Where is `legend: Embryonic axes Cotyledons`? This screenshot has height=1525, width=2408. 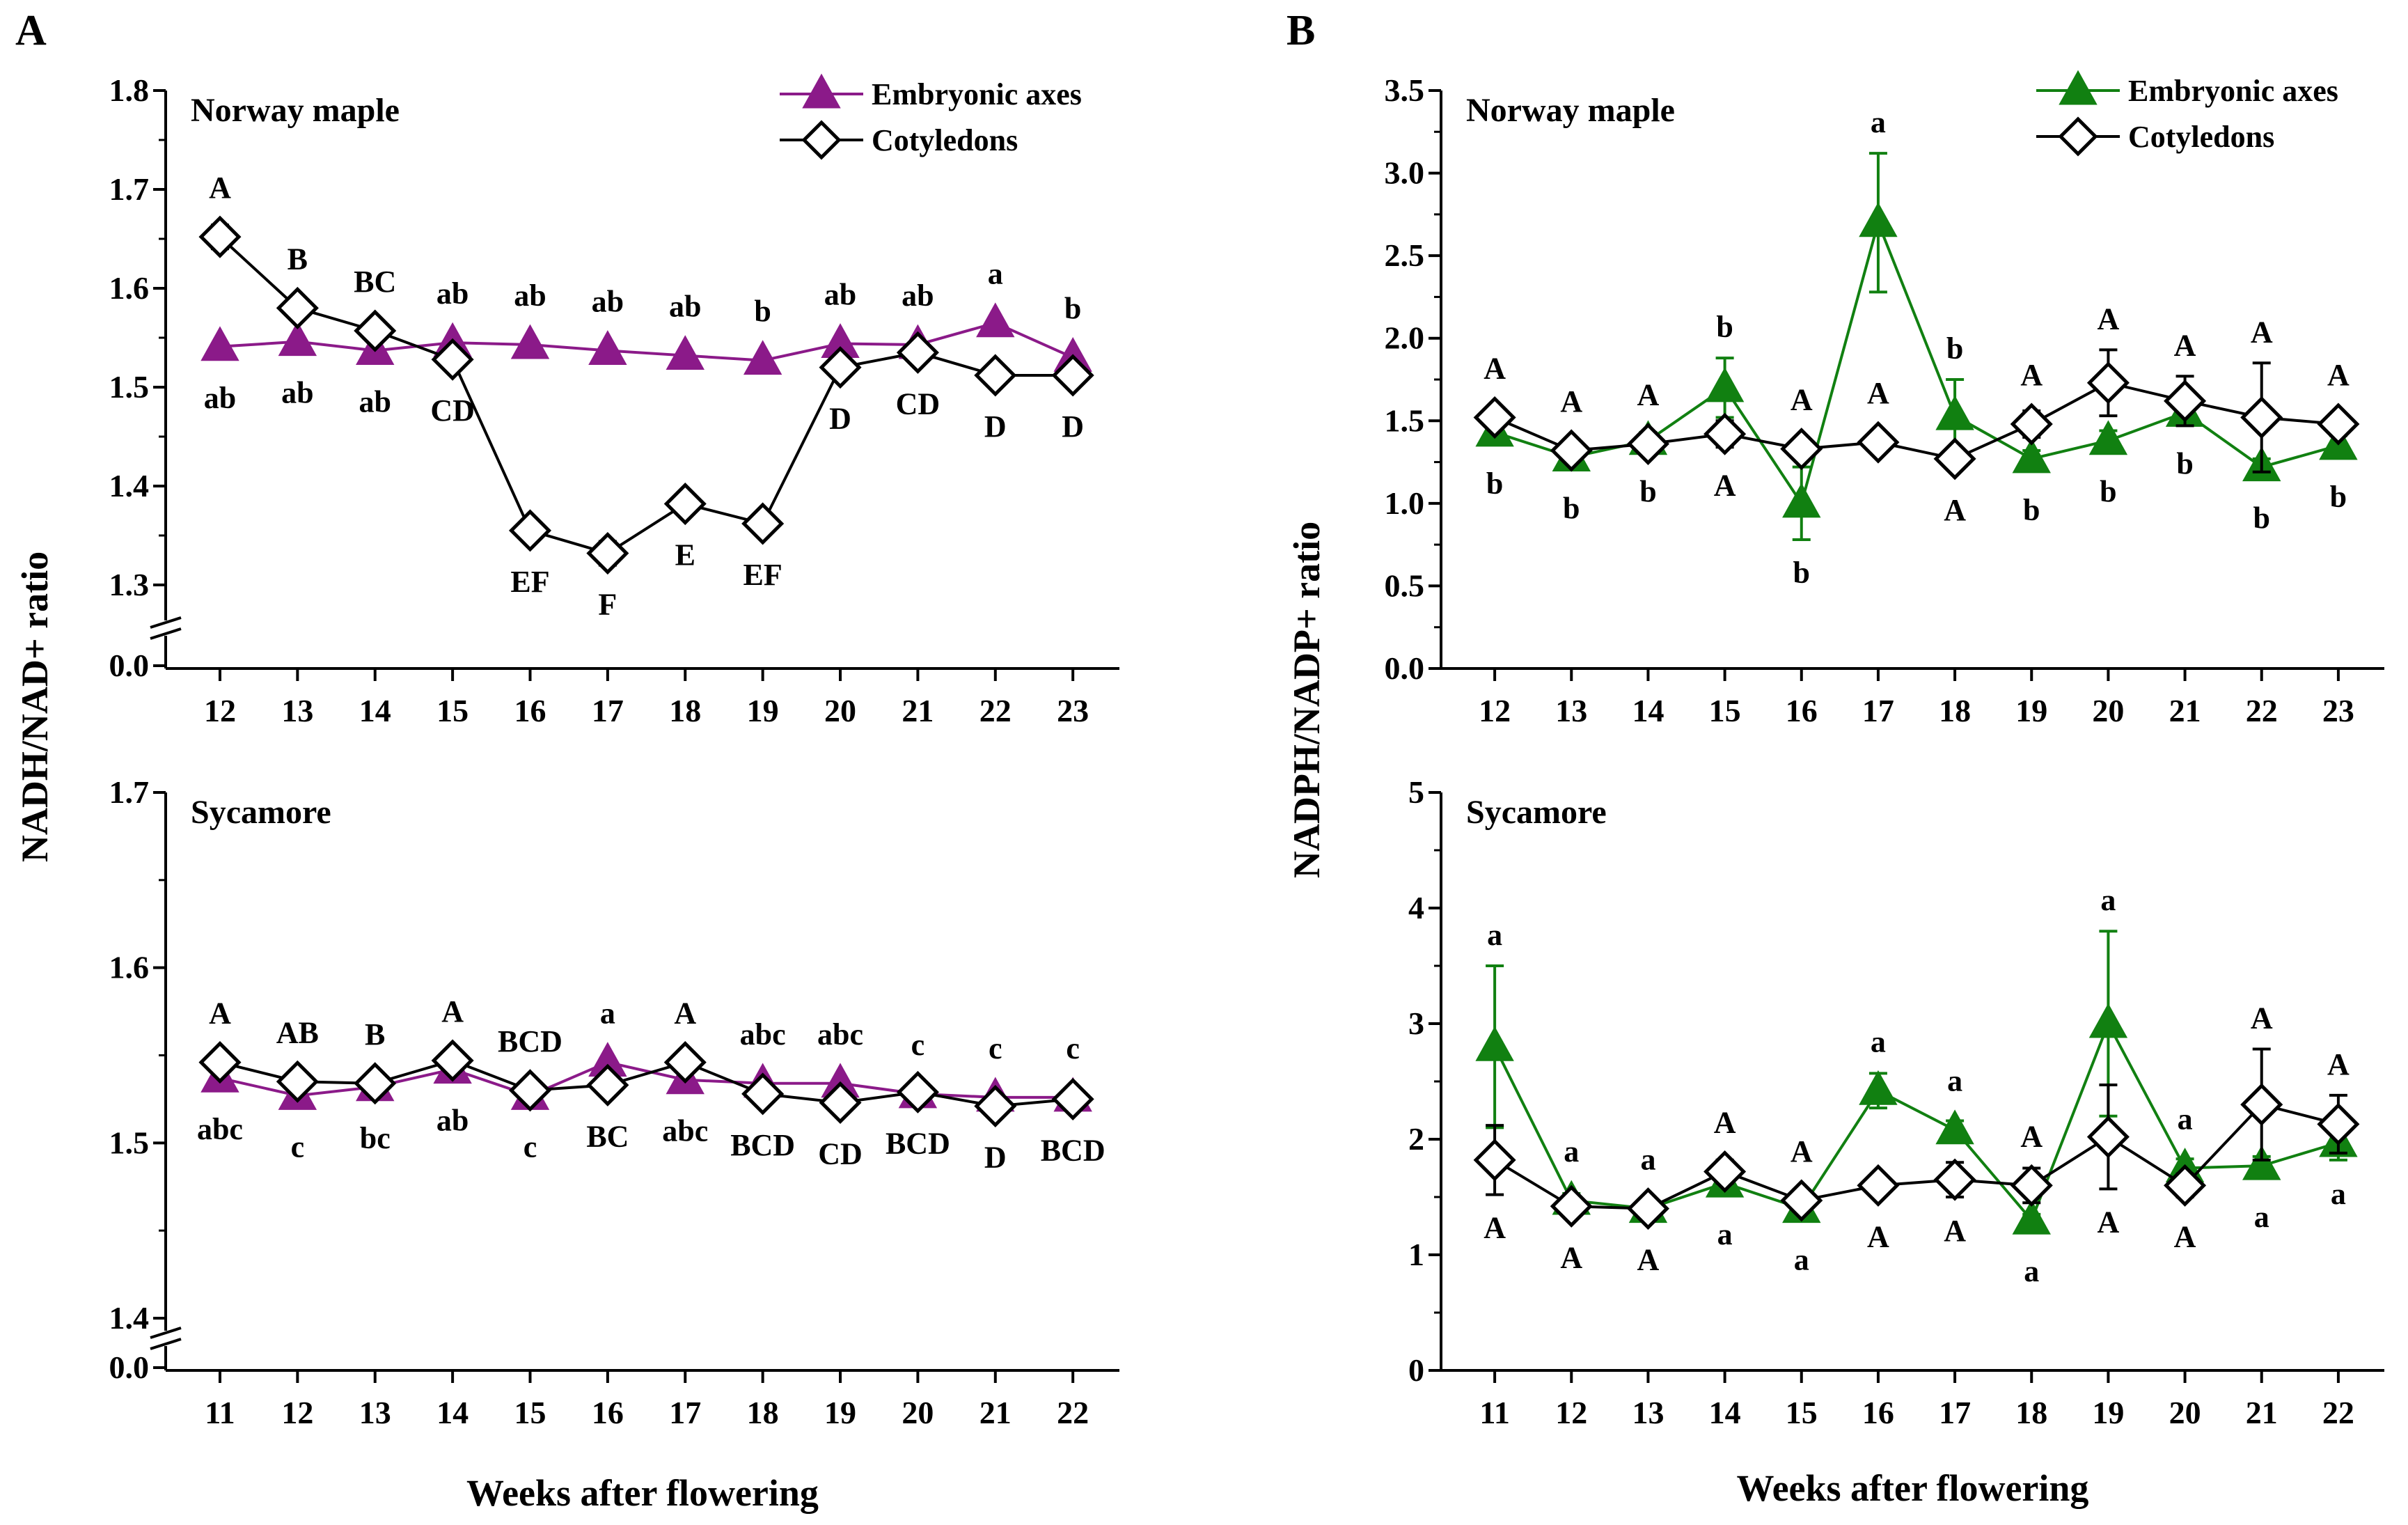 legend: Embryonic axes Cotyledons is located at coordinates (2187, 113).